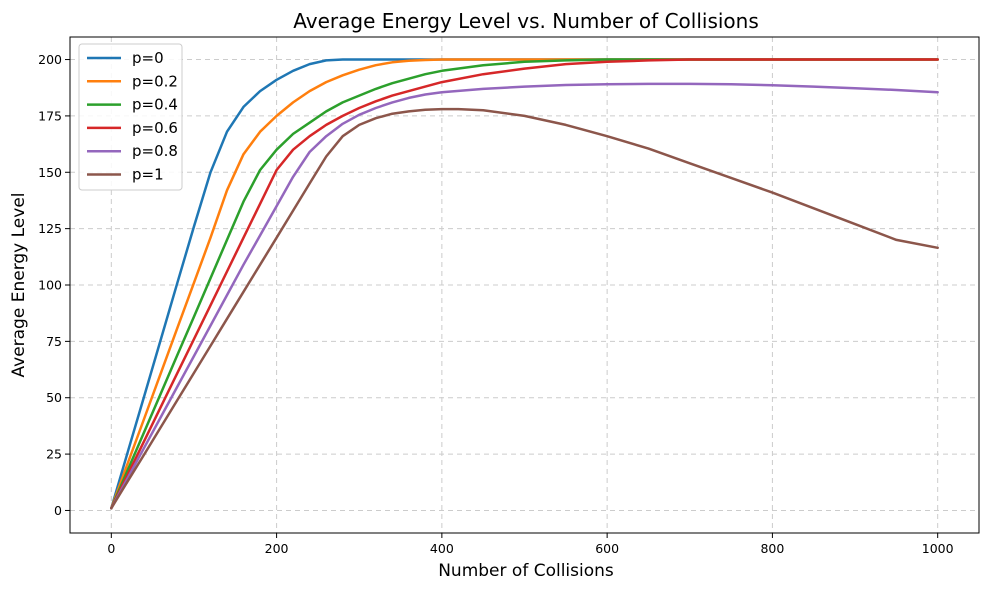 The image size is (989, 590). I want to click on x-tick-label: 800, so click(772, 548).